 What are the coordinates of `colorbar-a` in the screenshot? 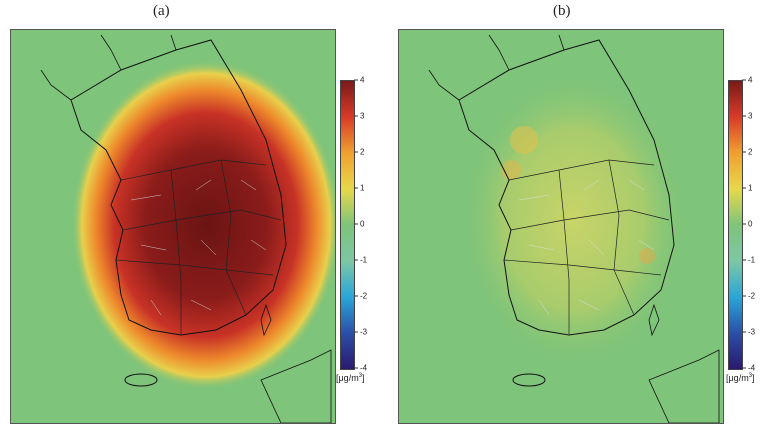 It's located at (347, 225).